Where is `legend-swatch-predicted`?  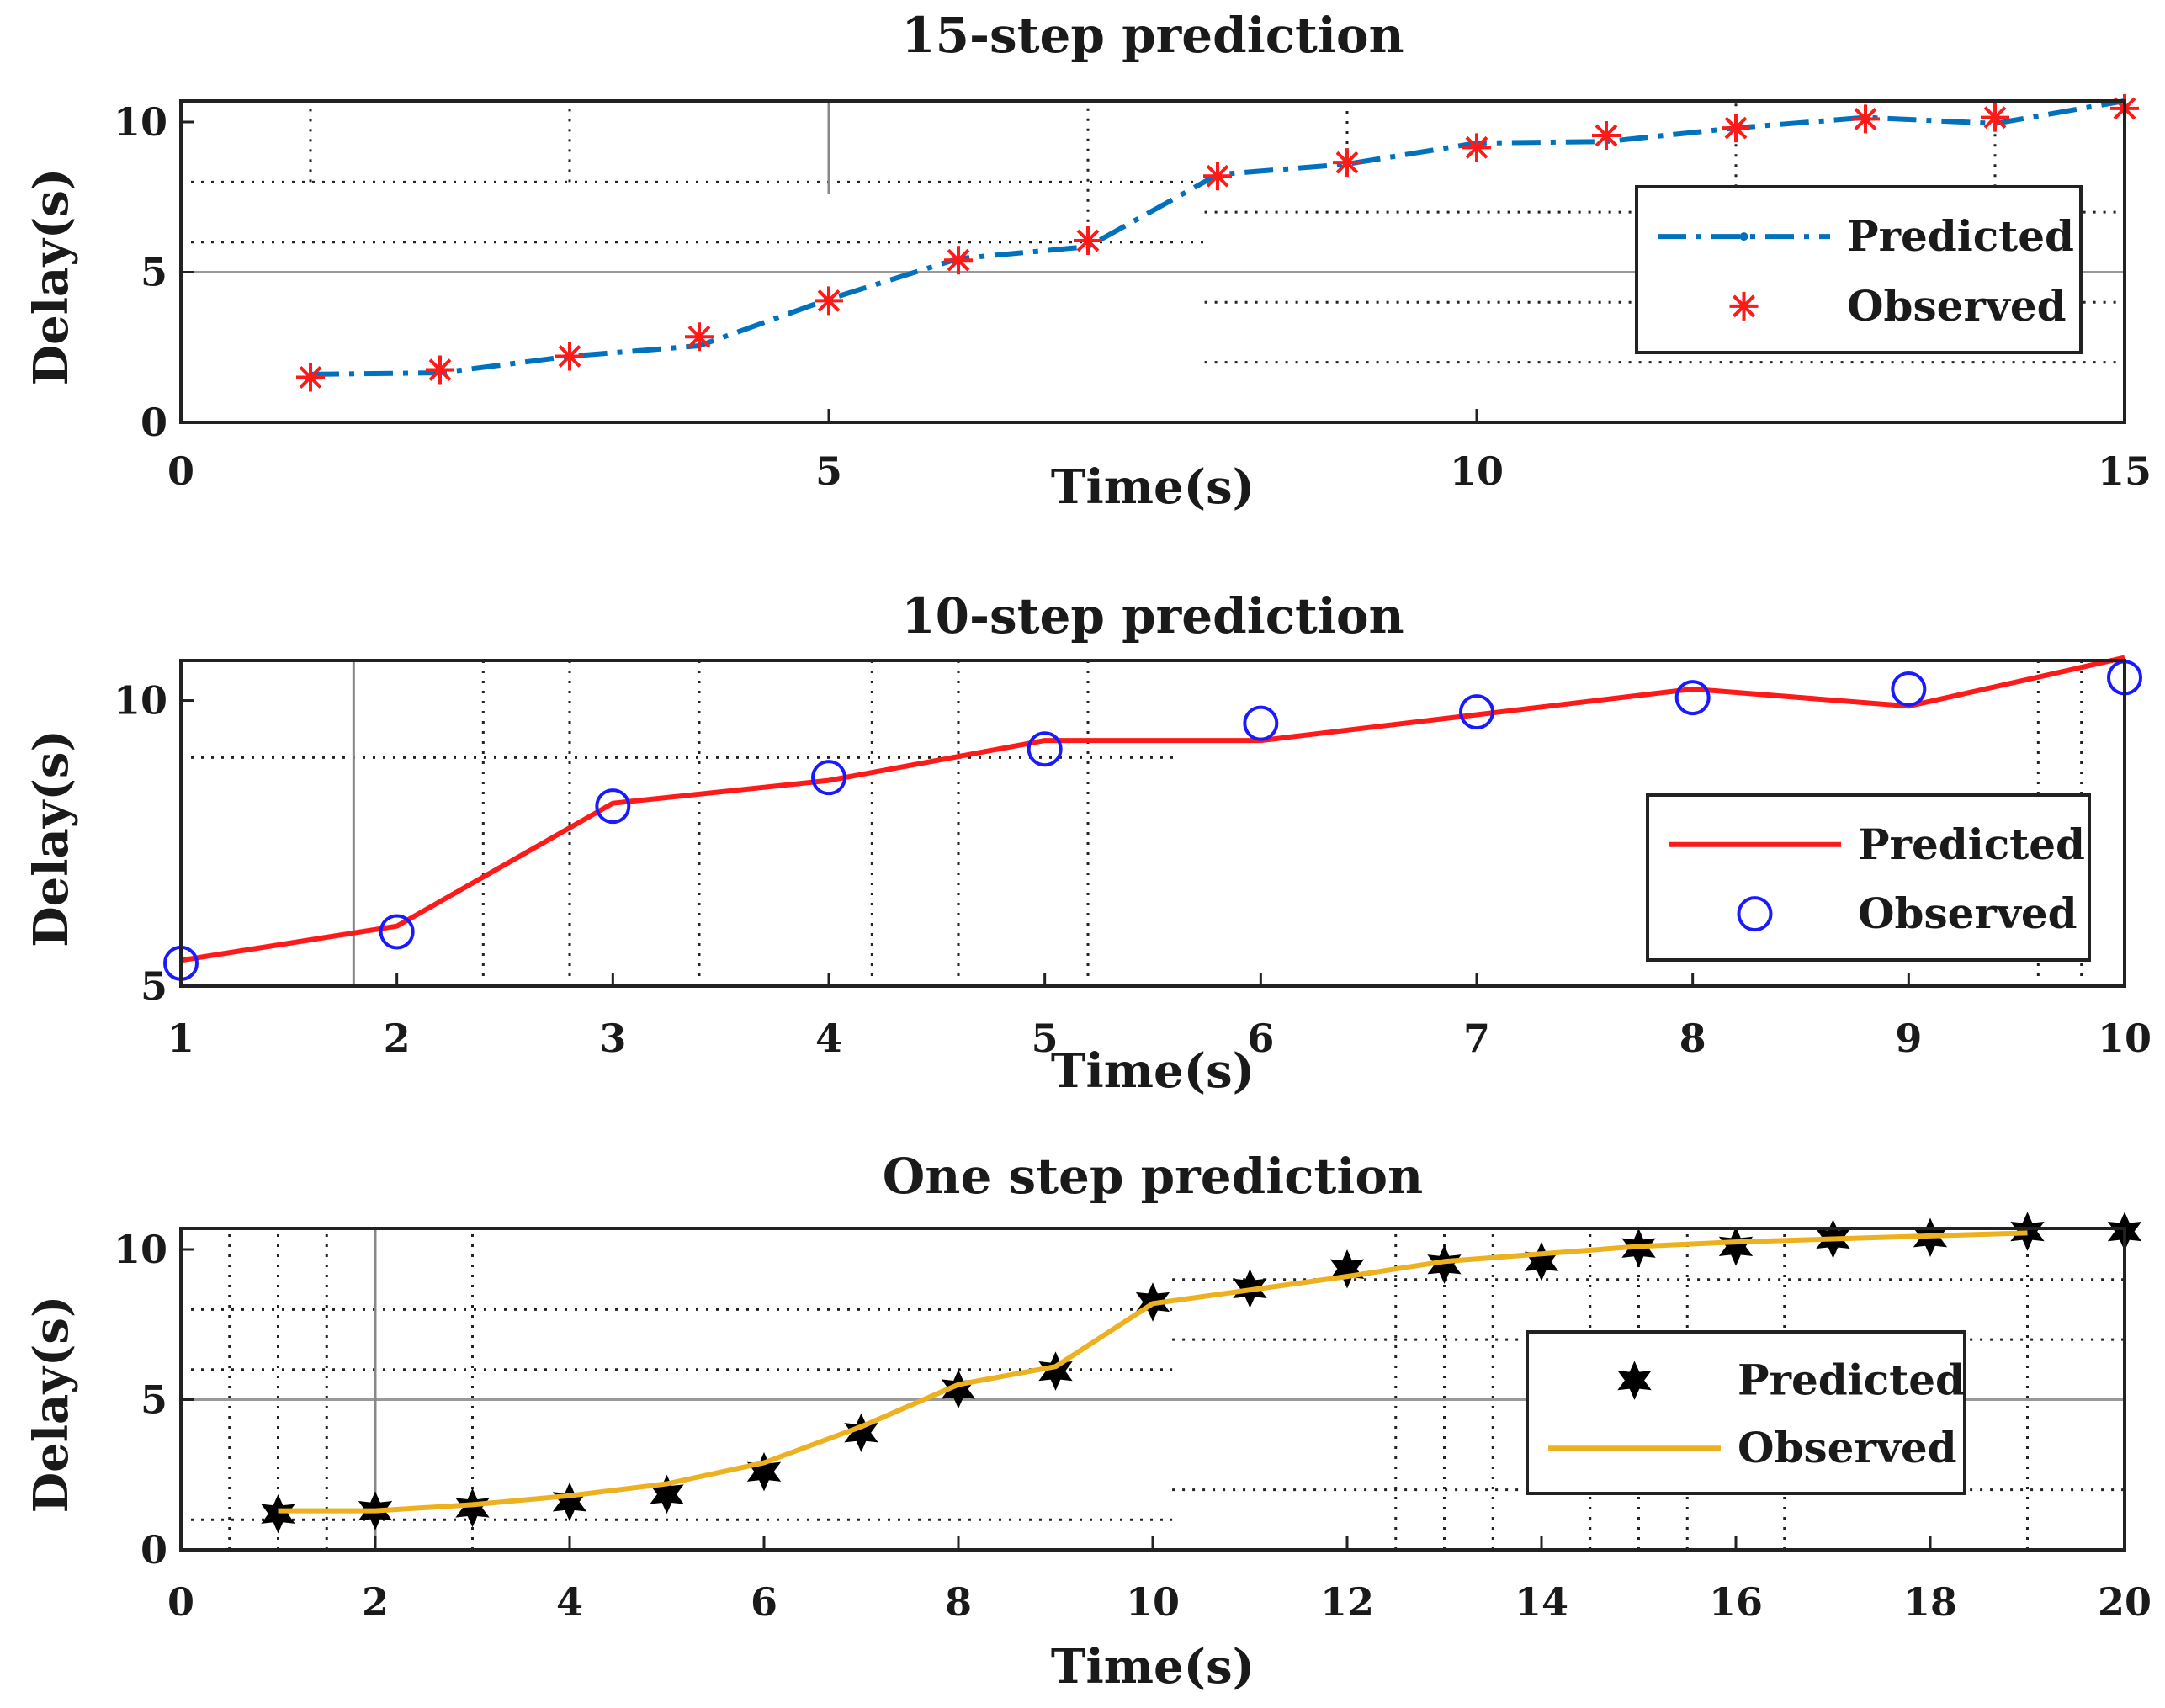 legend-swatch-predicted is located at coordinates (1635, 1381).